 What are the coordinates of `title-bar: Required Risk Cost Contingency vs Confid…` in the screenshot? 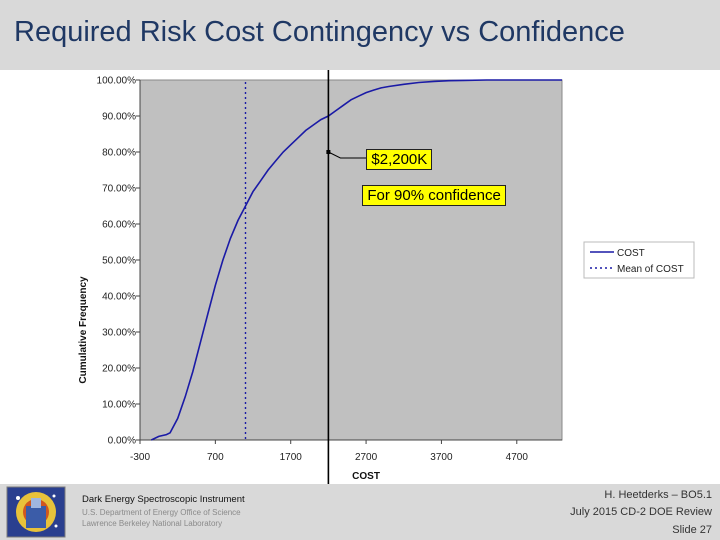 It's located at (360, 35).